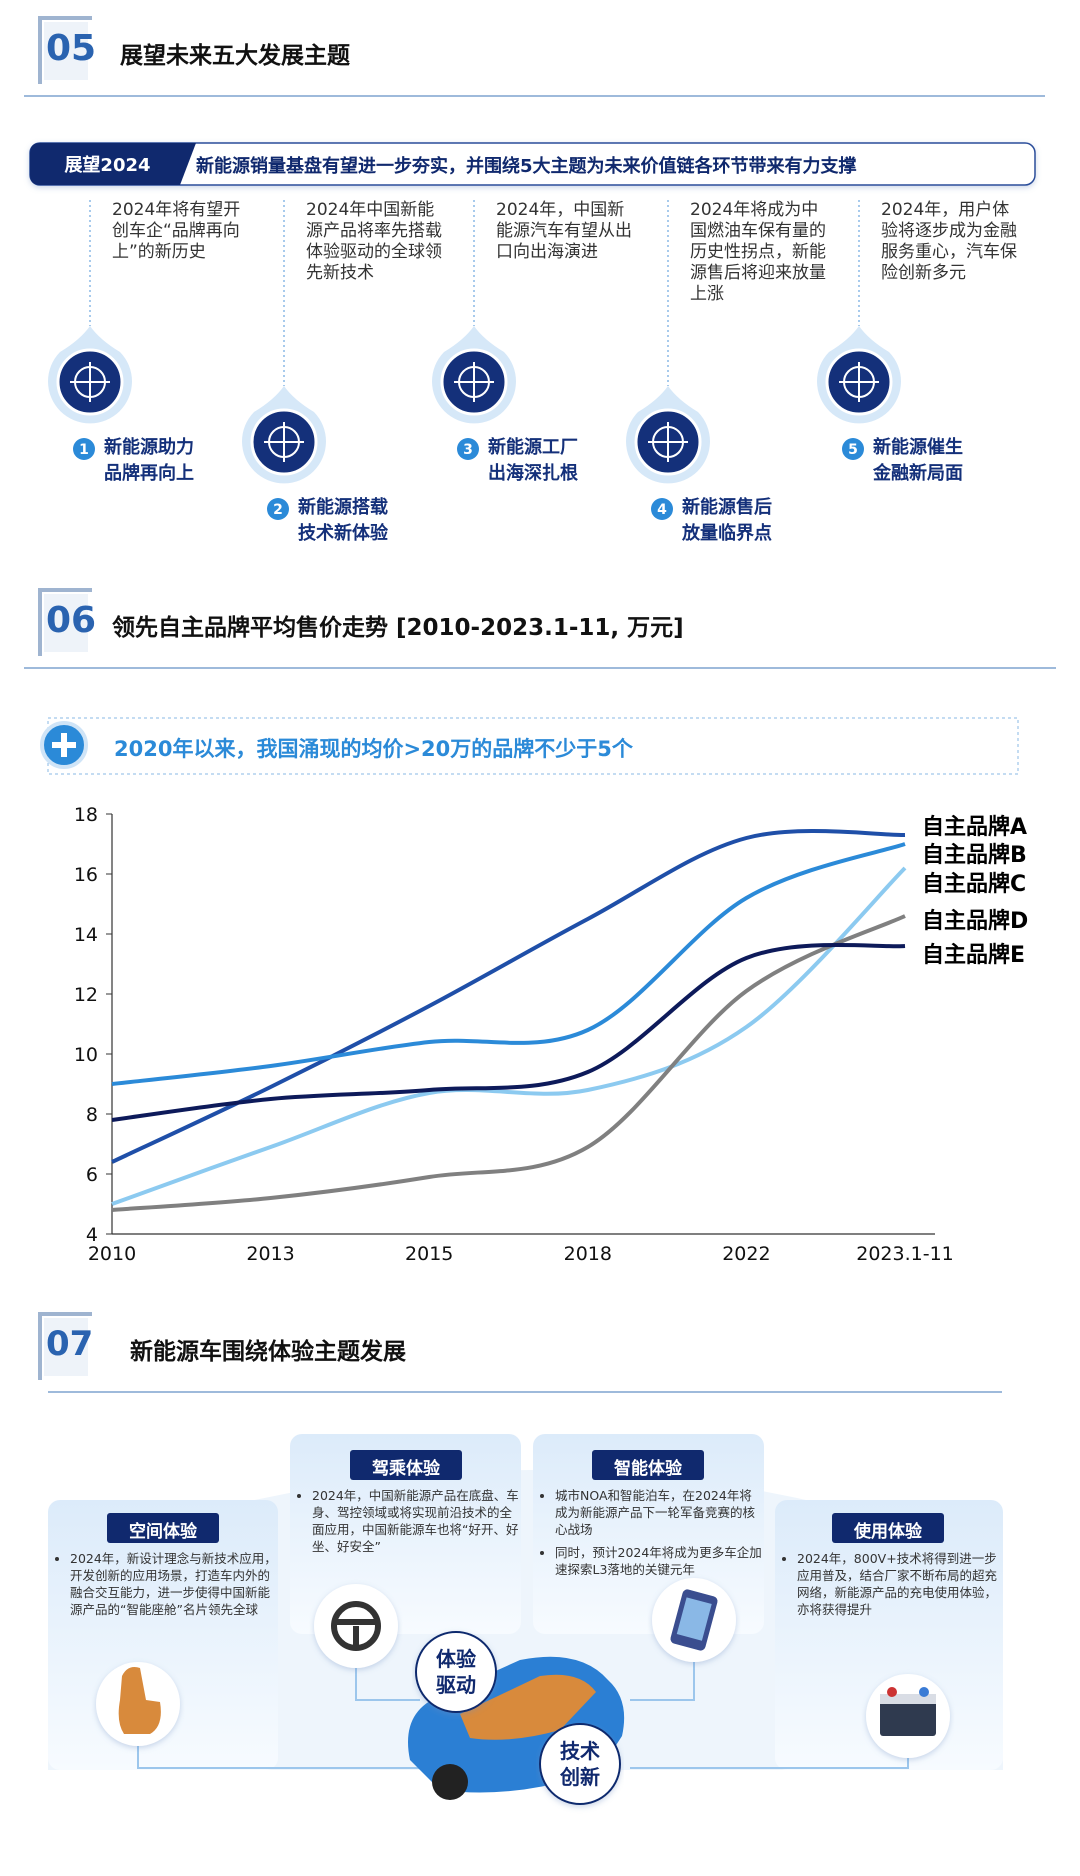 The height and width of the screenshot is (1876, 1080). I want to click on theme-name: 新能源催生金融新局面, so click(918, 460).